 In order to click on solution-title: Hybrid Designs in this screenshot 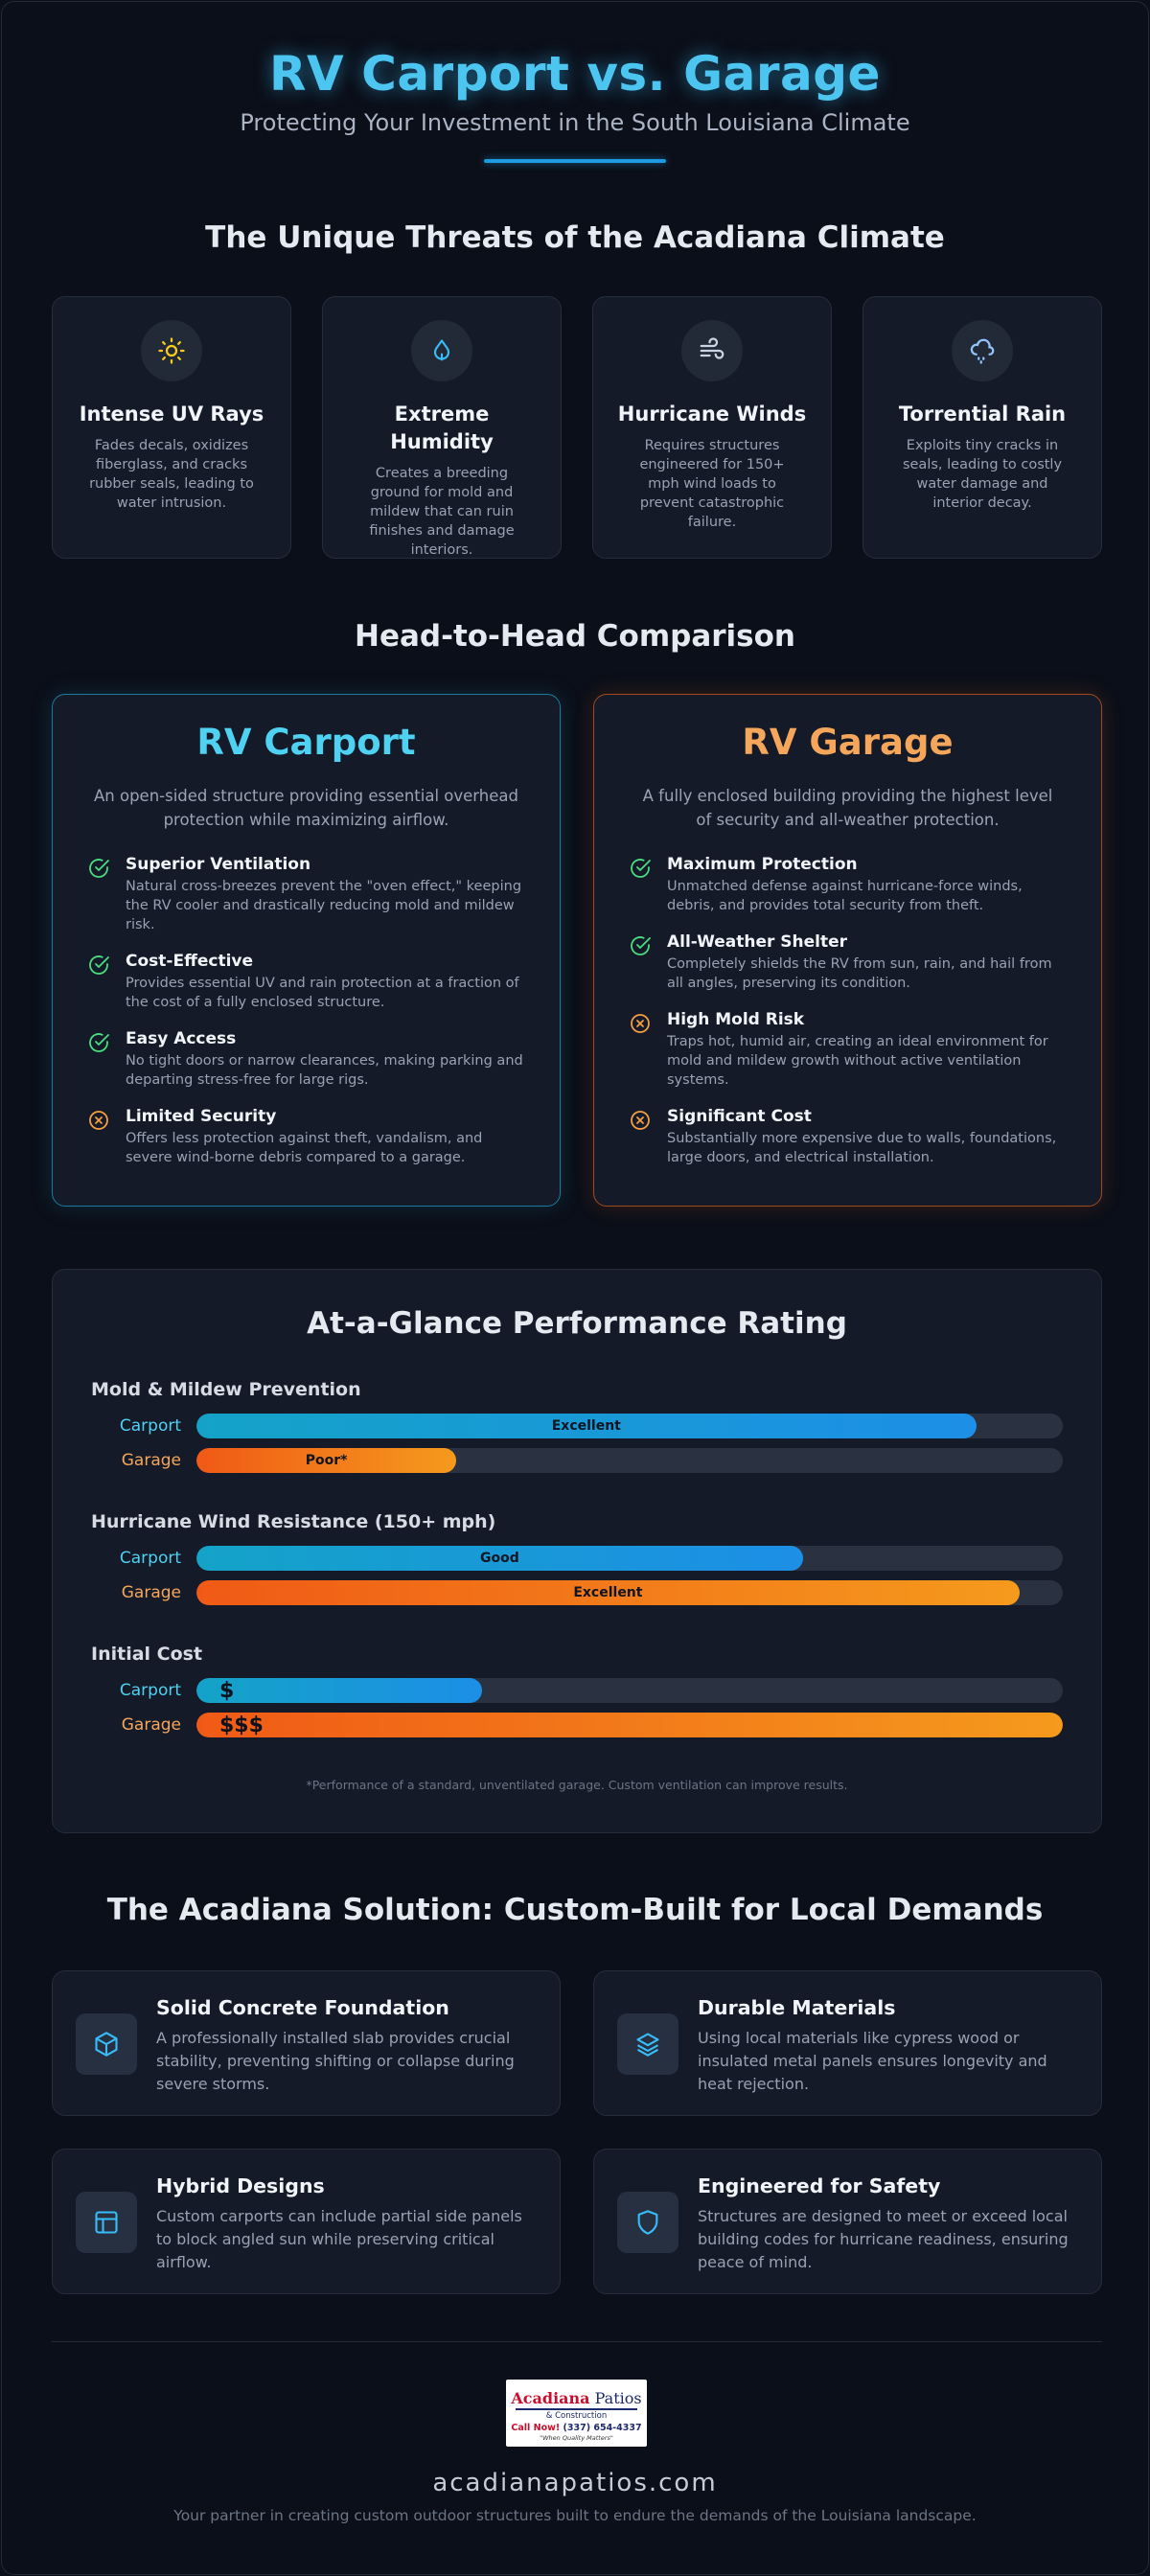, I will do `click(240, 2185)`.